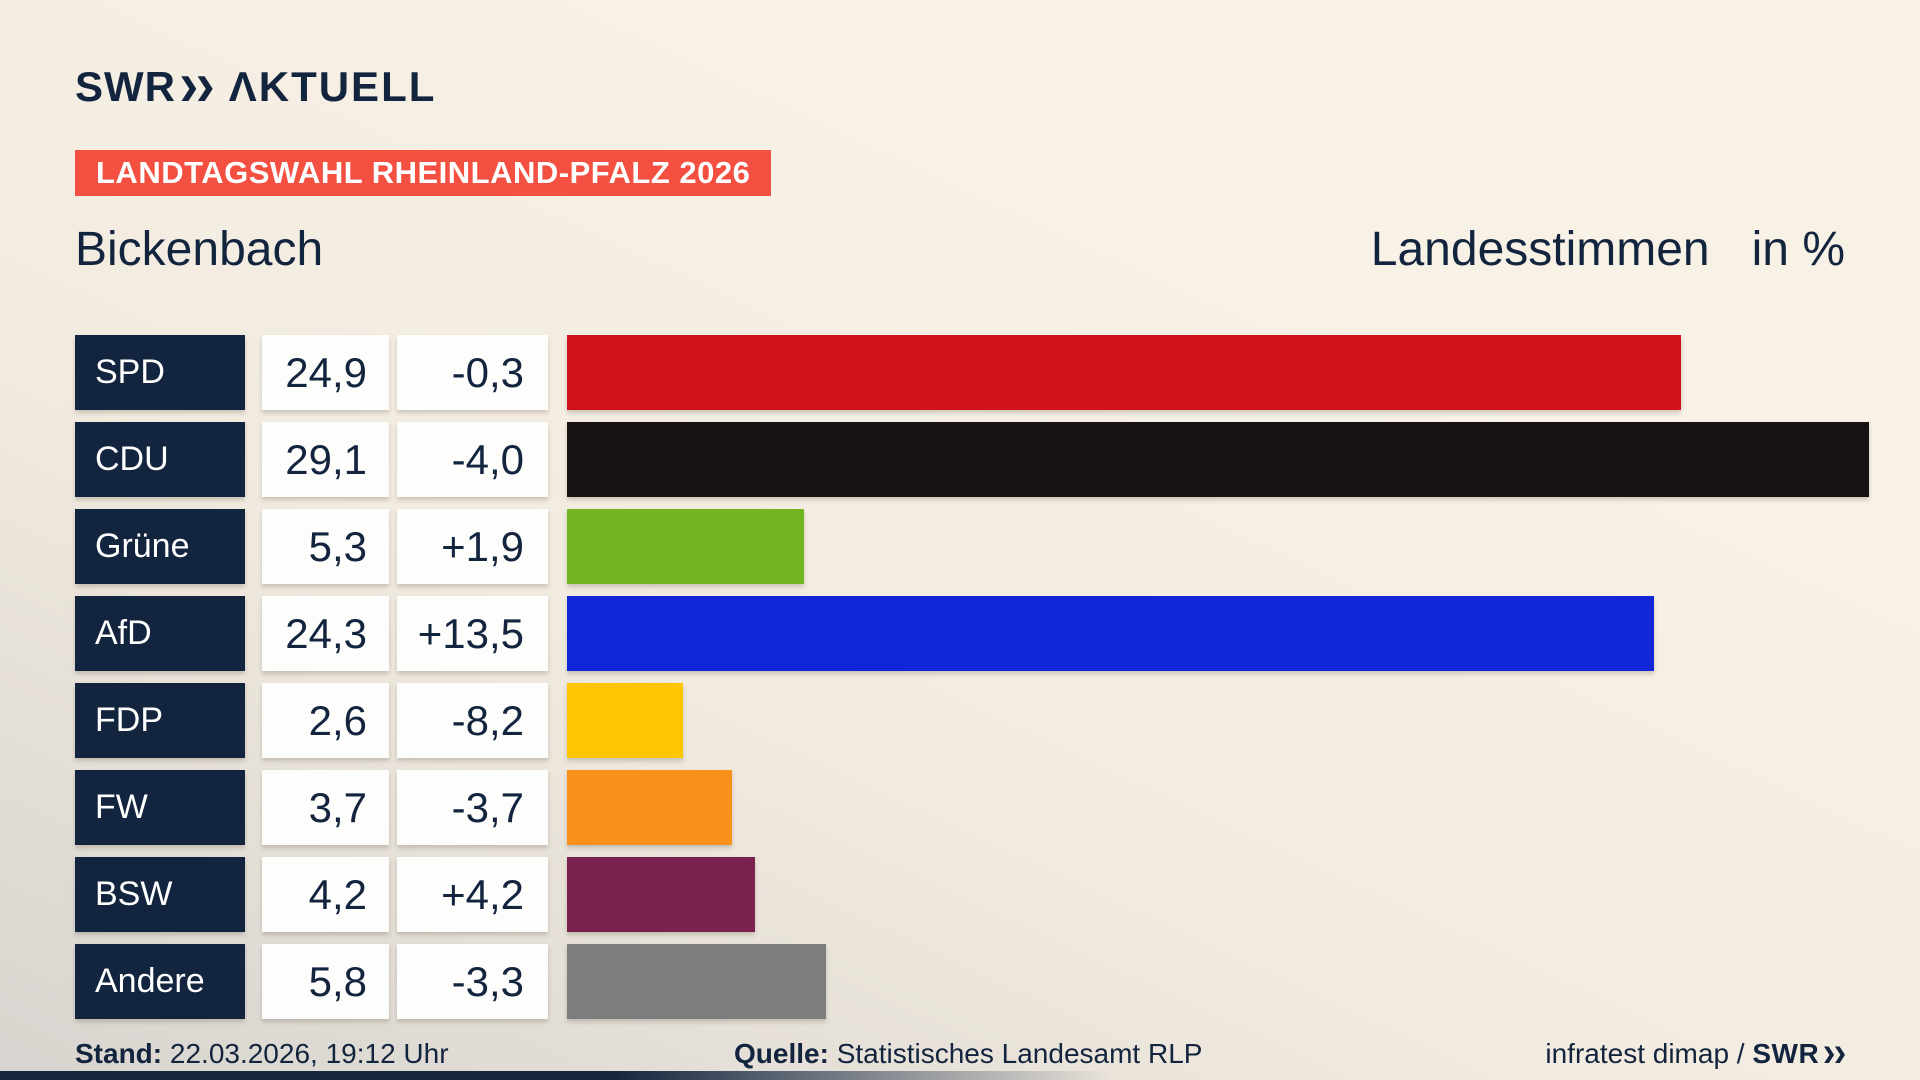 The width and height of the screenshot is (1920, 1080). What do you see at coordinates (325, 981) in the screenshot?
I see `party-value: 5,8` at bounding box center [325, 981].